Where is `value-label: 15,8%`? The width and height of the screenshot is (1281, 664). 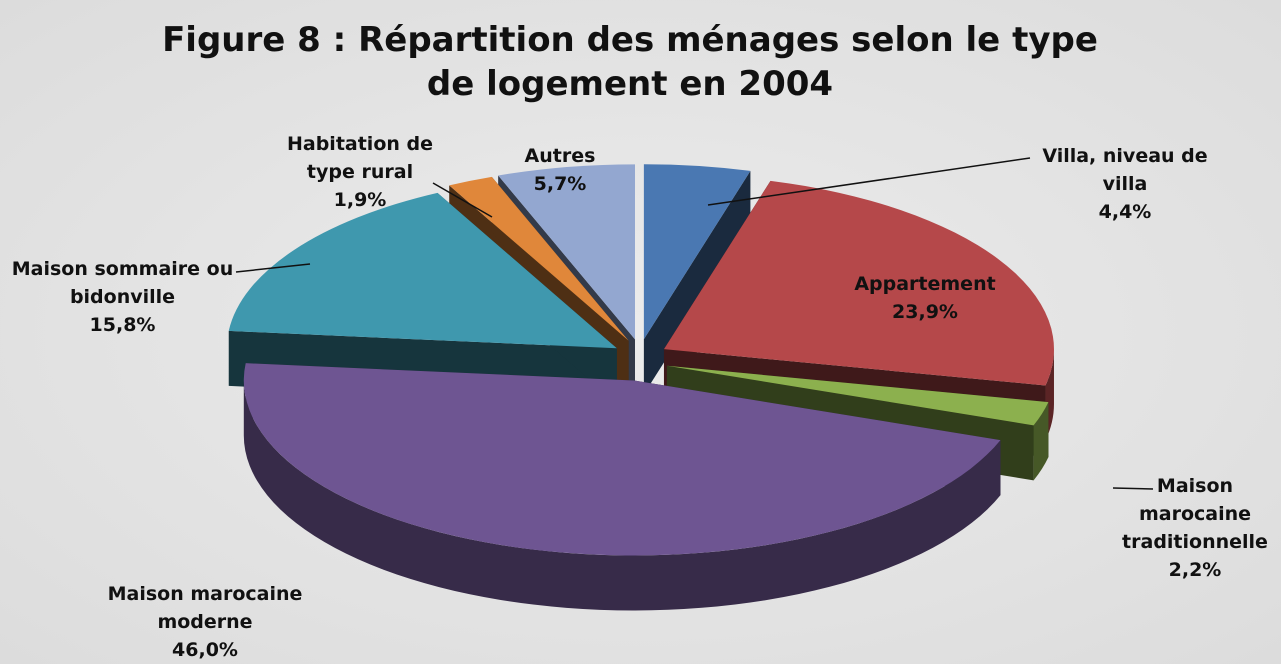 value-label: 15,8% is located at coordinates (122, 325).